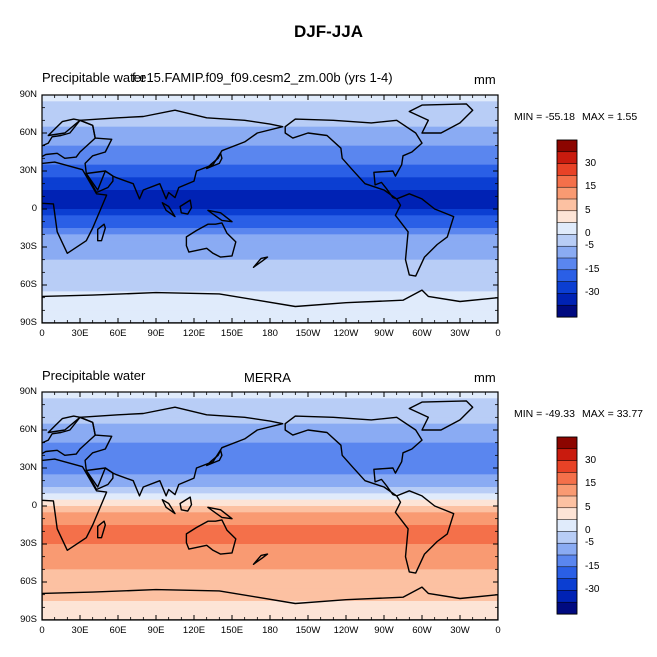  Describe the element at coordinates (346, 333) in the screenshot. I see `x-tick-label: 120W` at that location.